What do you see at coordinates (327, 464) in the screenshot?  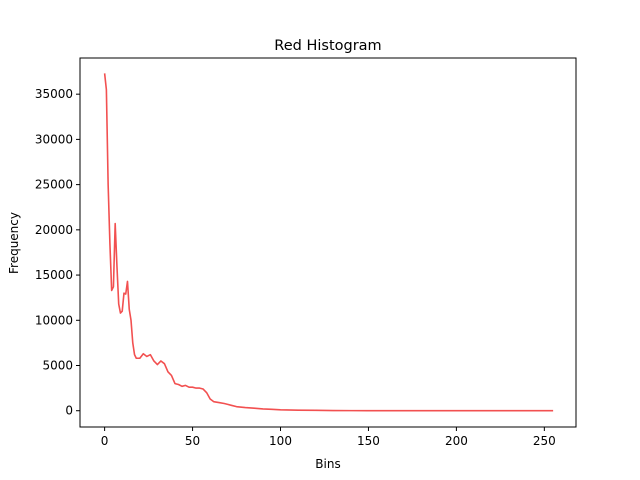 I see `x-axis-label: Bins` at bounding box center [327, 464].